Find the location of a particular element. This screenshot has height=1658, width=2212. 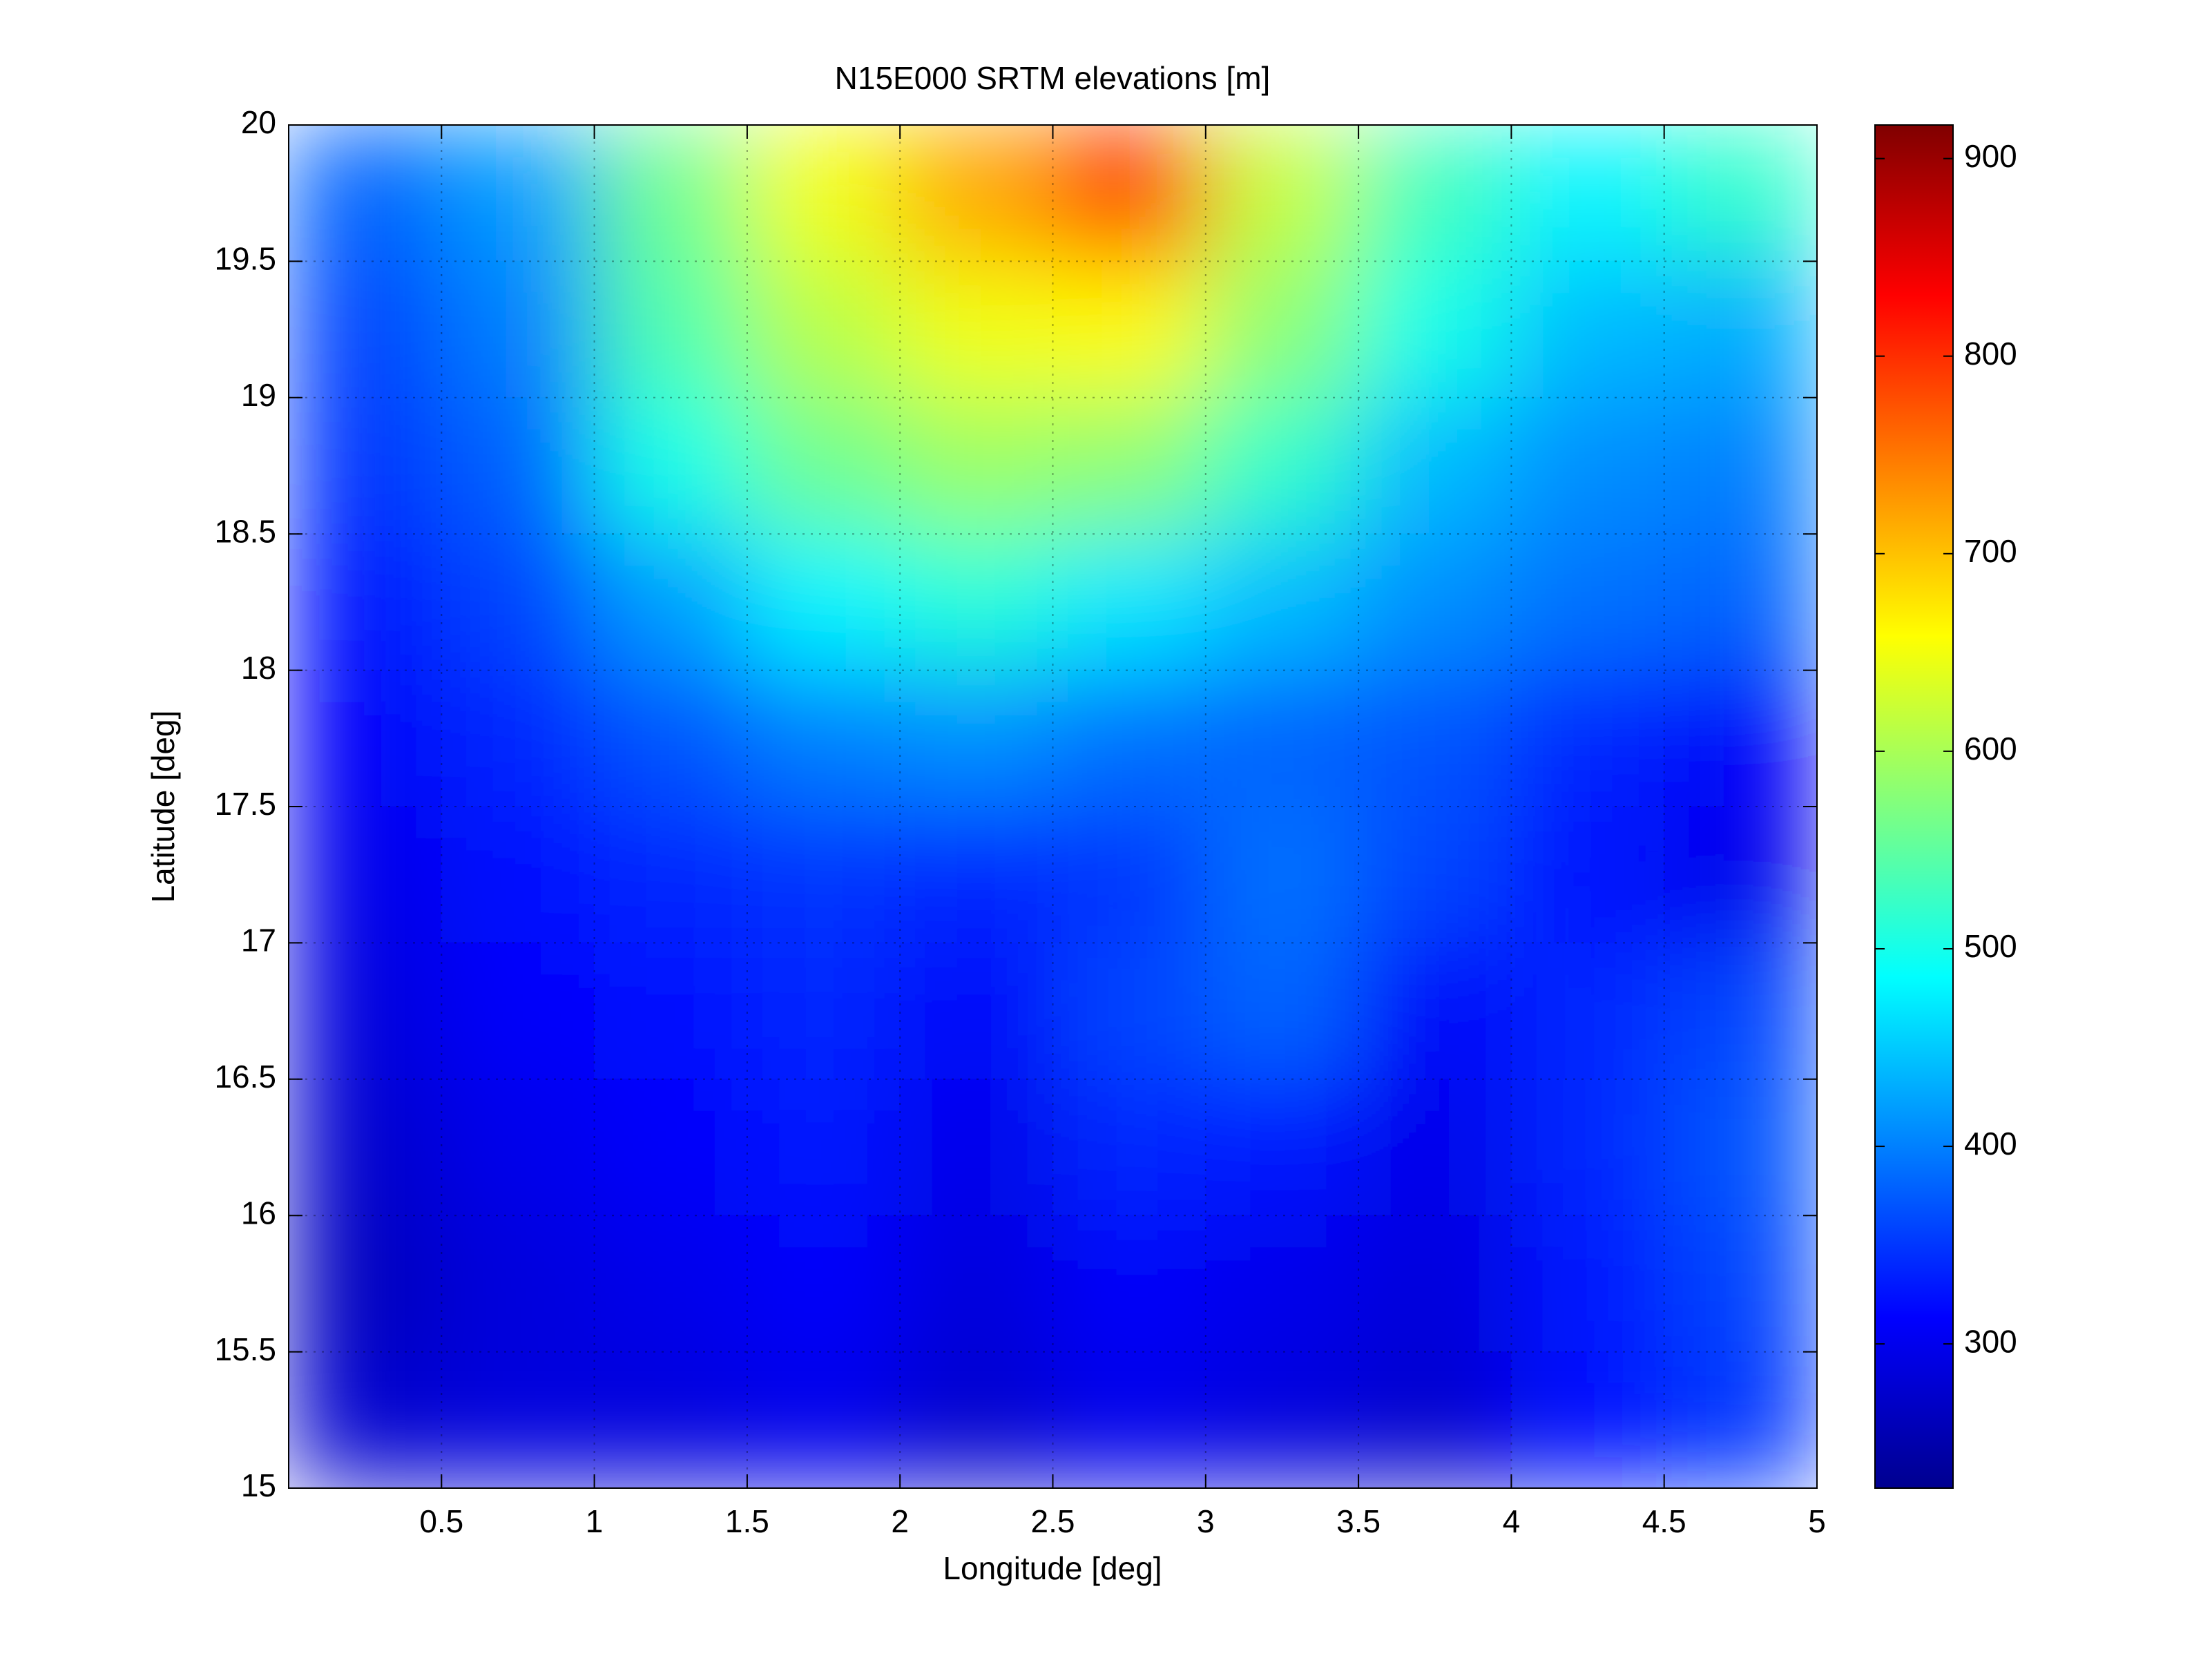

colorbar is located at coordinates (1914, 806).